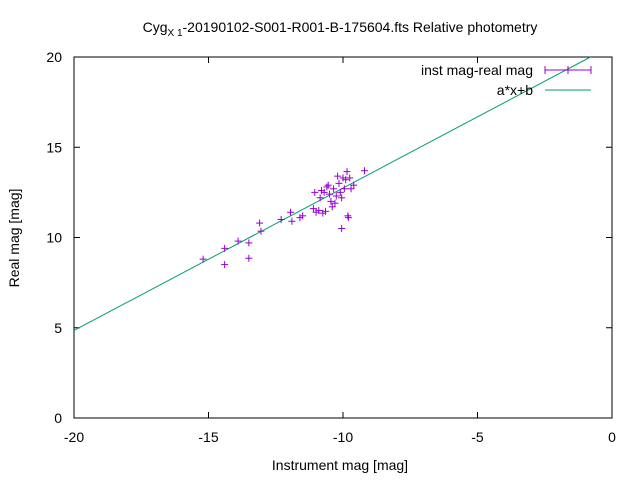  Describe the element at coordinates (477, 437) in the screenshot. I see `x-tick-label: -5` at that location.